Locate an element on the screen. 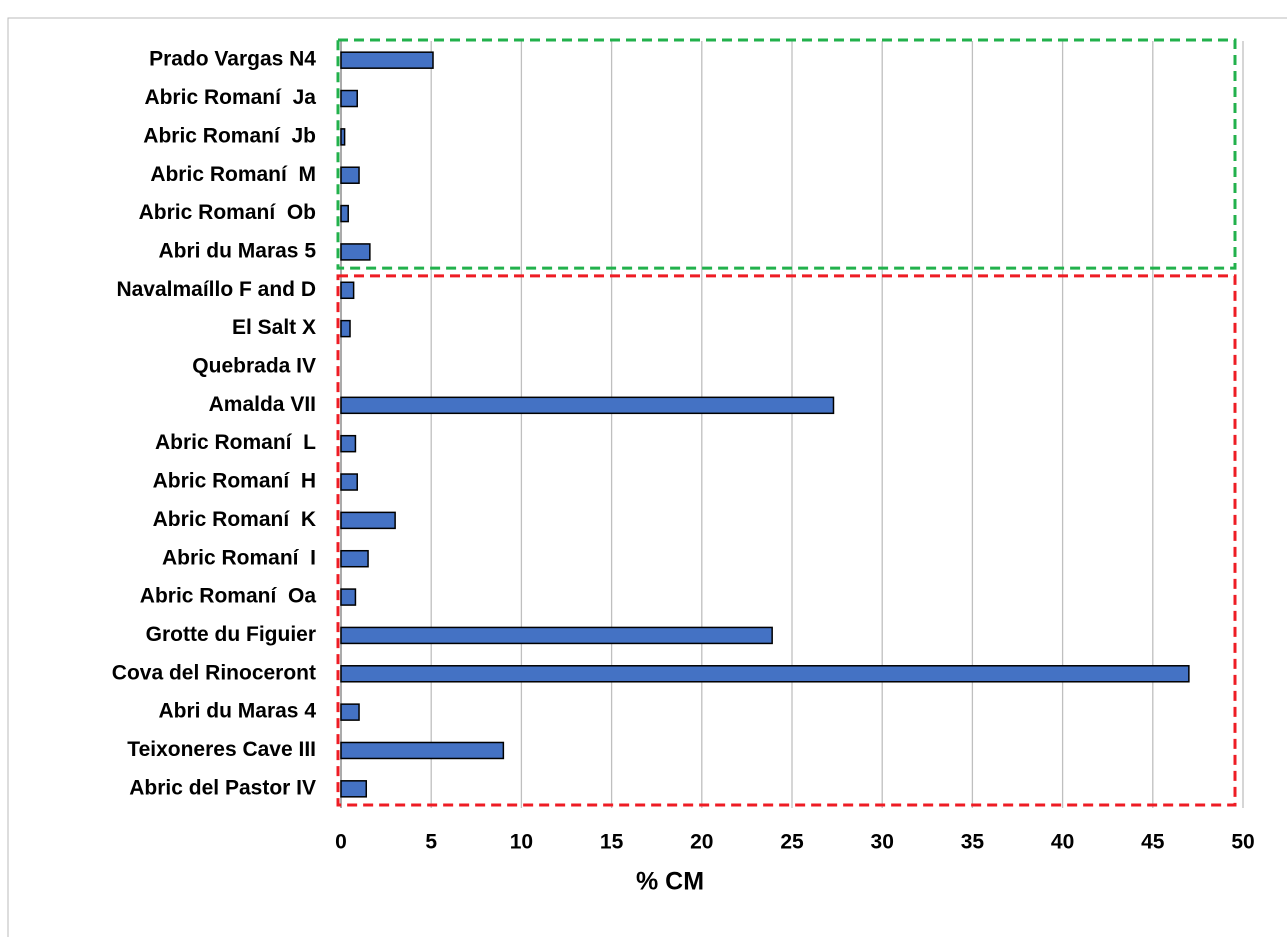 The image size is (1287, 937). y-tick-label: Prado Vargas N4 is located at coordinates (232, 59).